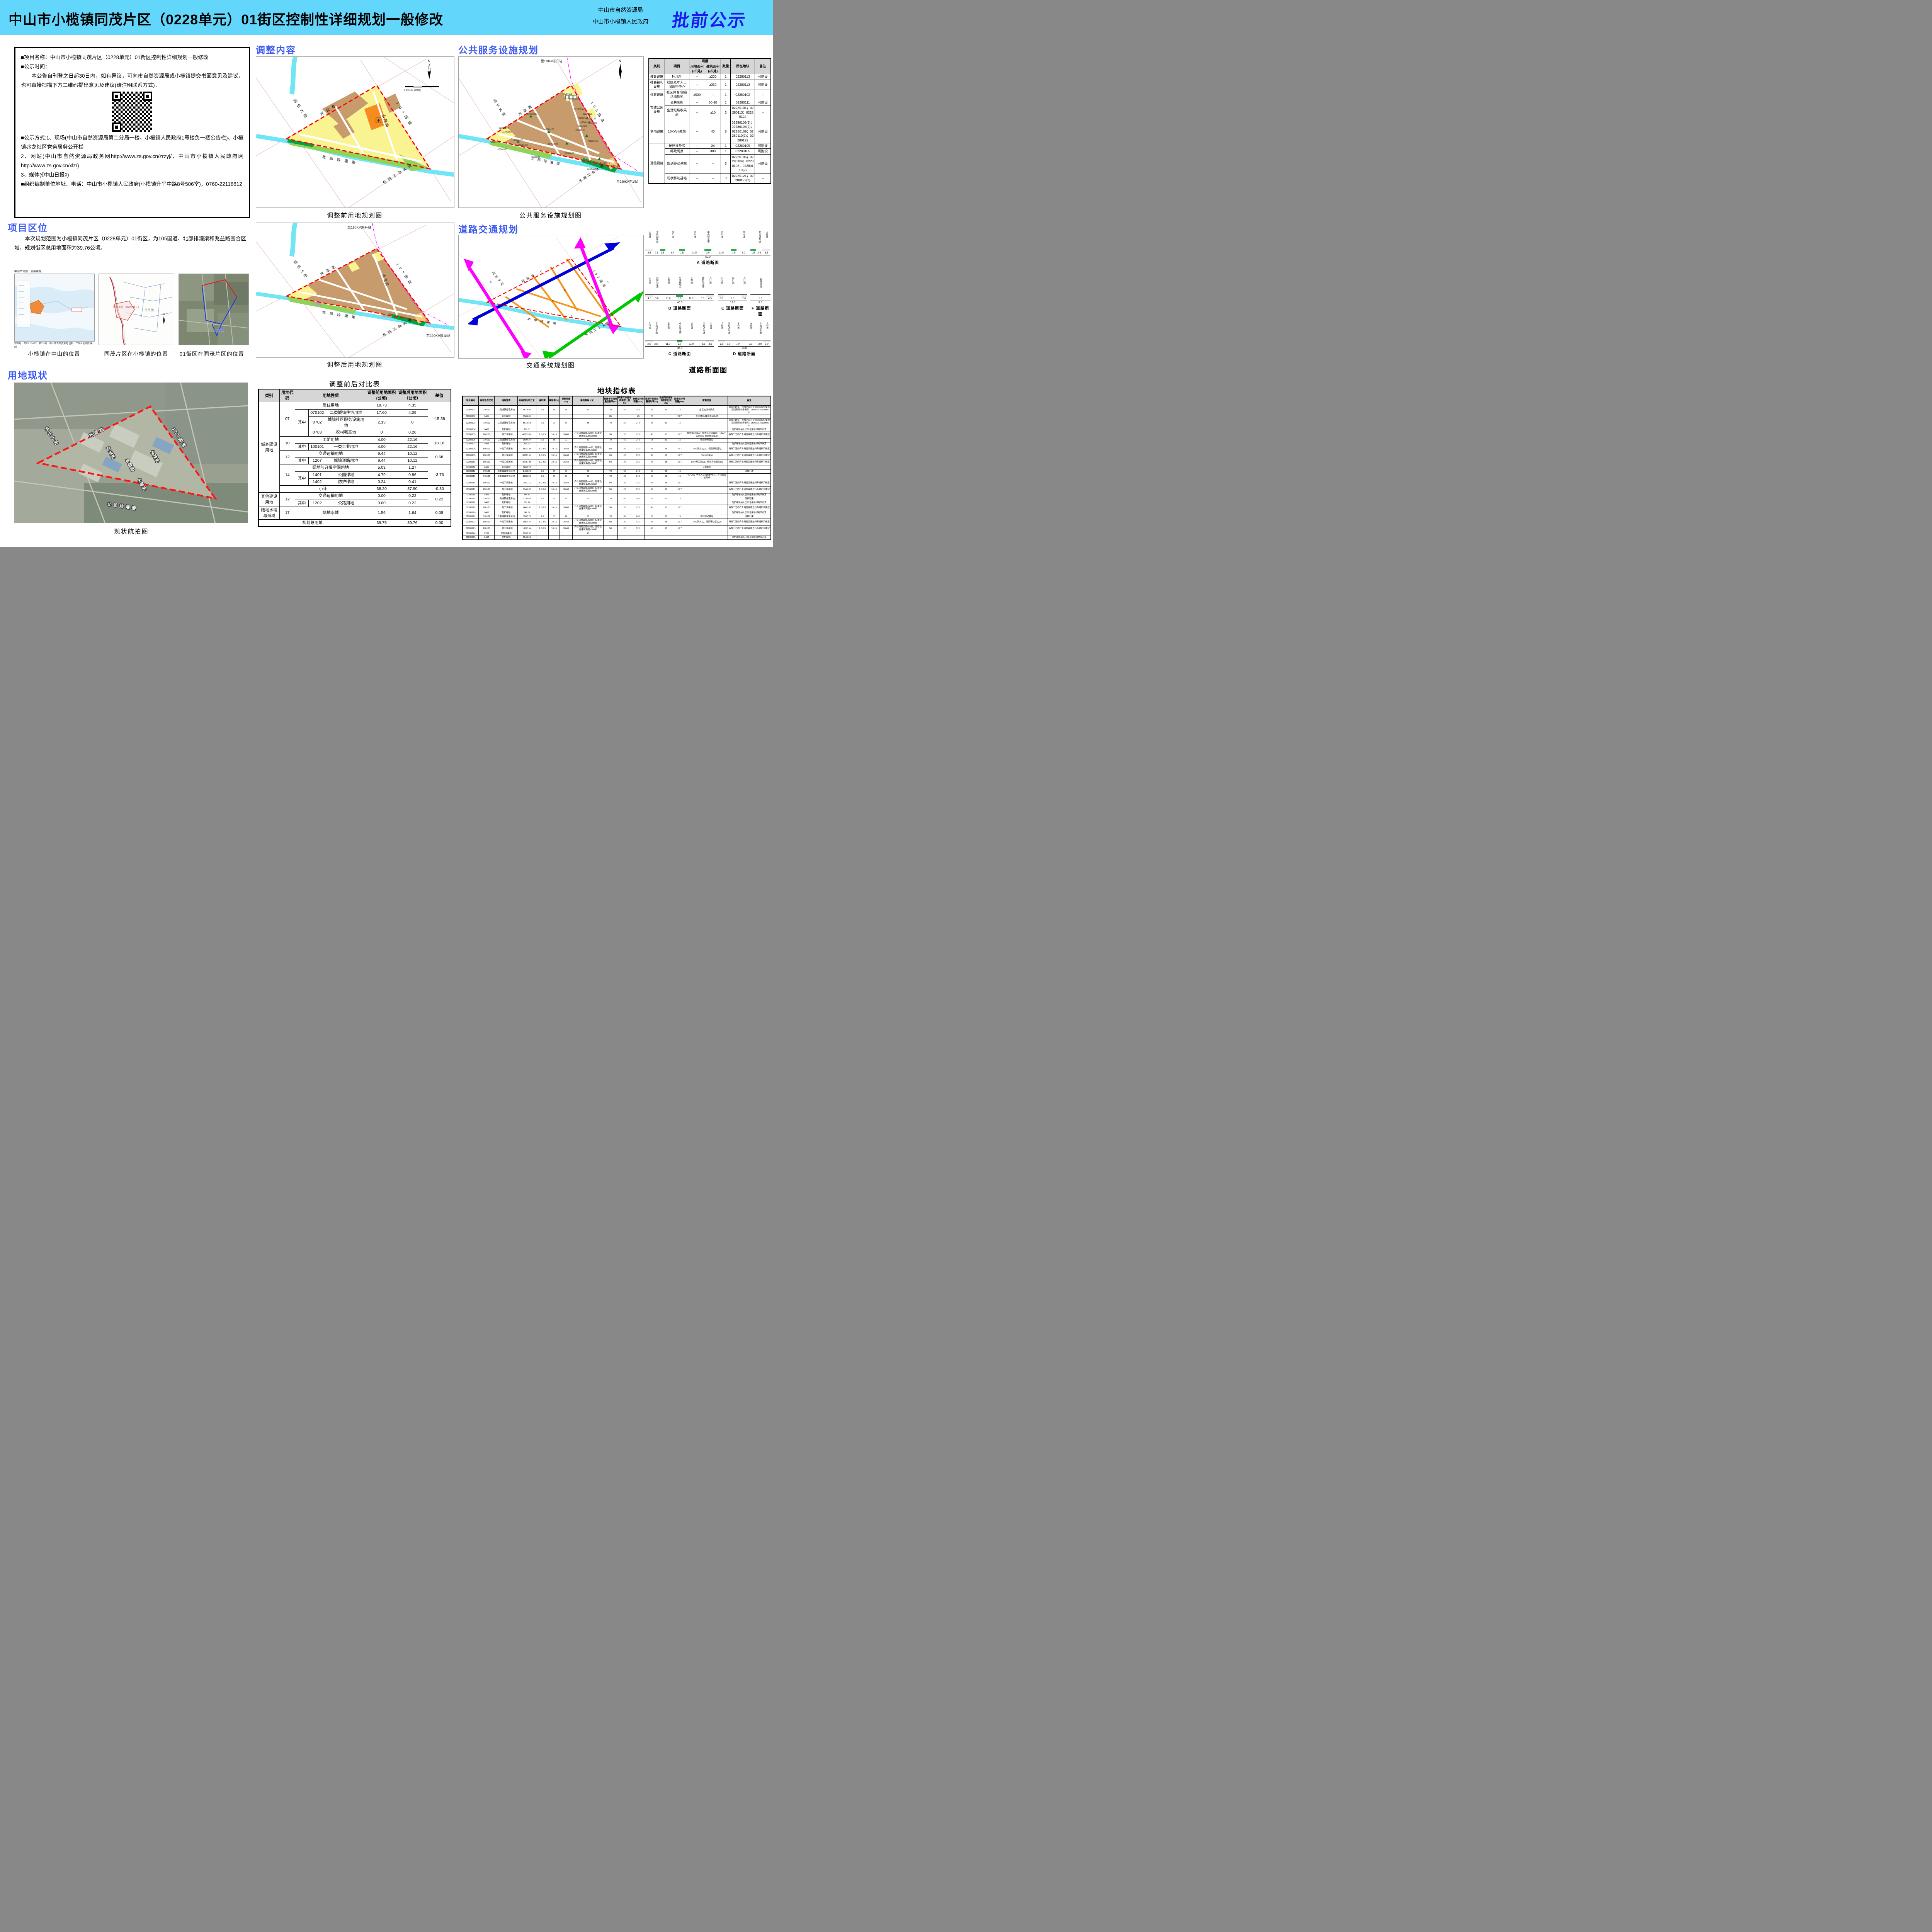  Describe the element at coordinates (486, 456) in the screenshot. I see `table-cell: 100101` at that location.